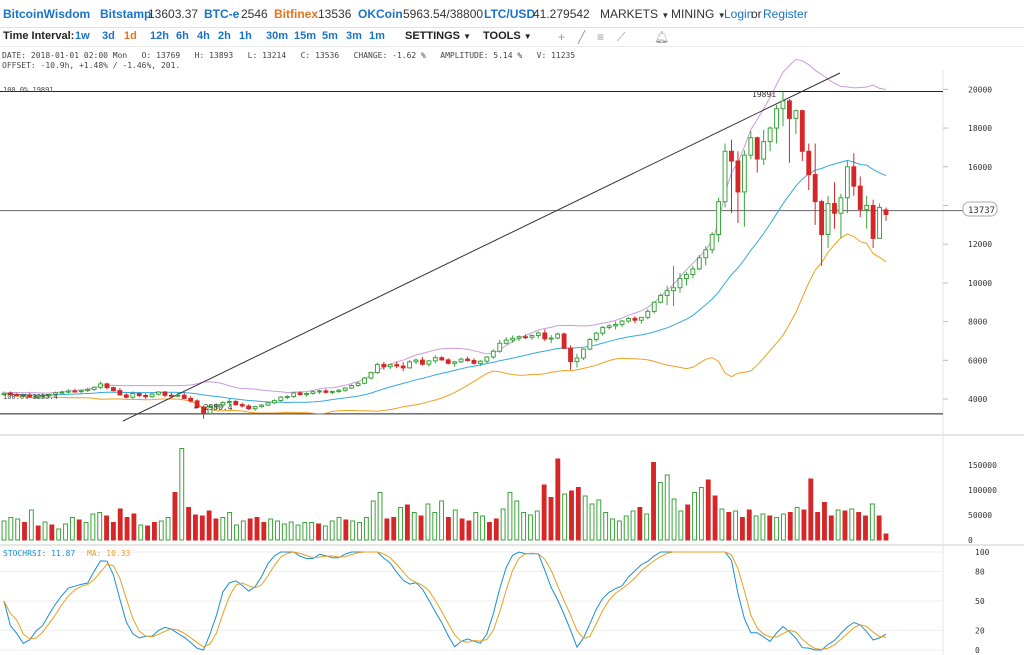 The image size is (1024, 655). What do you see at coordinates (203, 36) in the screenshot?
I see `interval-4h: 4h` at bounding box center [203, 36].